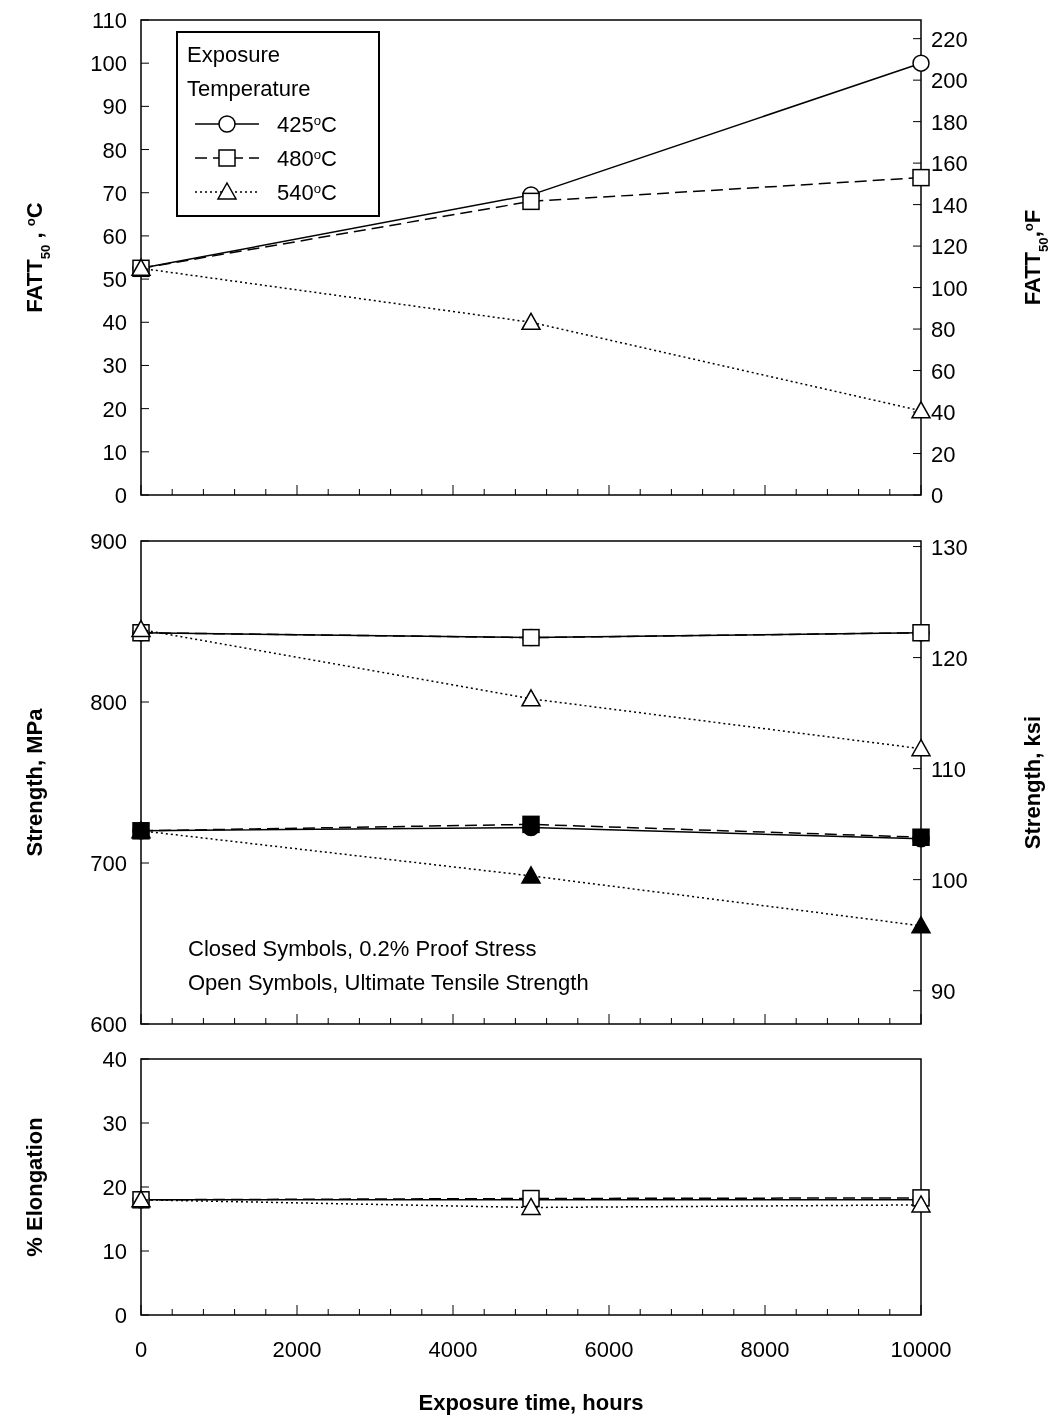 The image size is (1051, 1420). I want to click on y2-tick-label: 180, so click(949, 122).